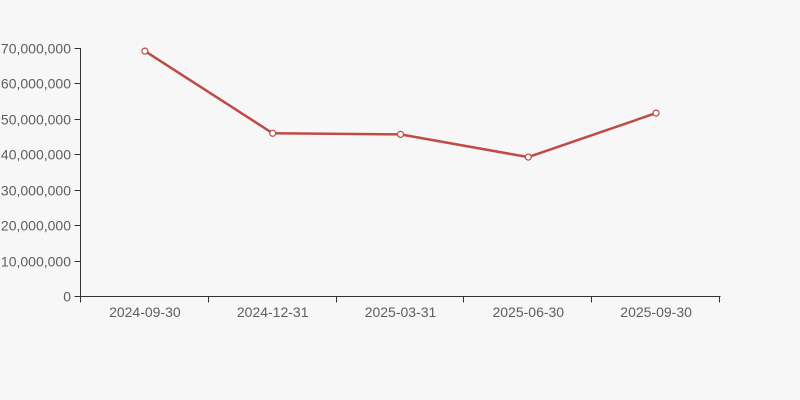 Image resolution: width=800 pixels, height=400 pixels. What do you see at coordinates (36, 226) in the screenshot?
I see `y-axis-tick-label: 20,000,000` at bounding box center [36, 226].